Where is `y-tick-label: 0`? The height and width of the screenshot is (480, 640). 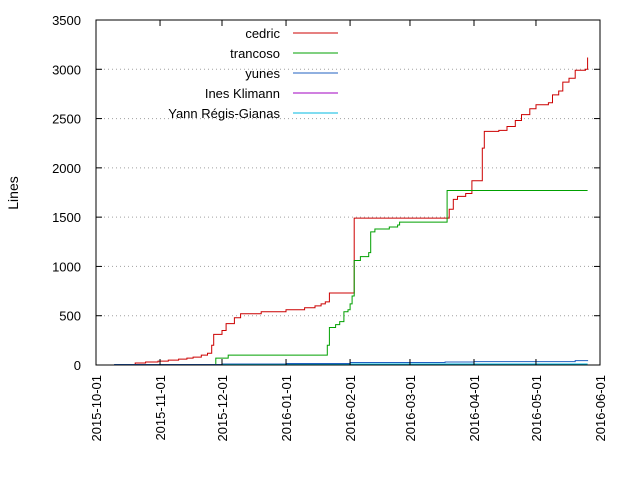
y-tick-label: 0 is located at coordinates (77, 365).